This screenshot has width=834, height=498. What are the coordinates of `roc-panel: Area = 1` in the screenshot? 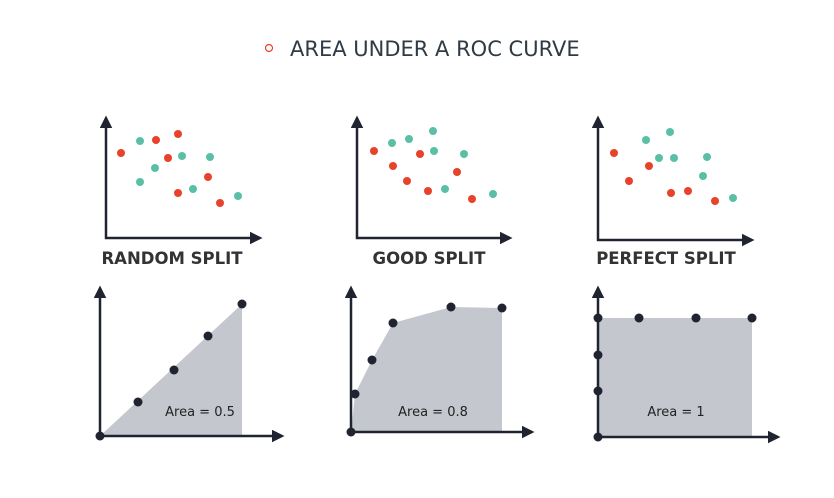 It's located at (686, 364).